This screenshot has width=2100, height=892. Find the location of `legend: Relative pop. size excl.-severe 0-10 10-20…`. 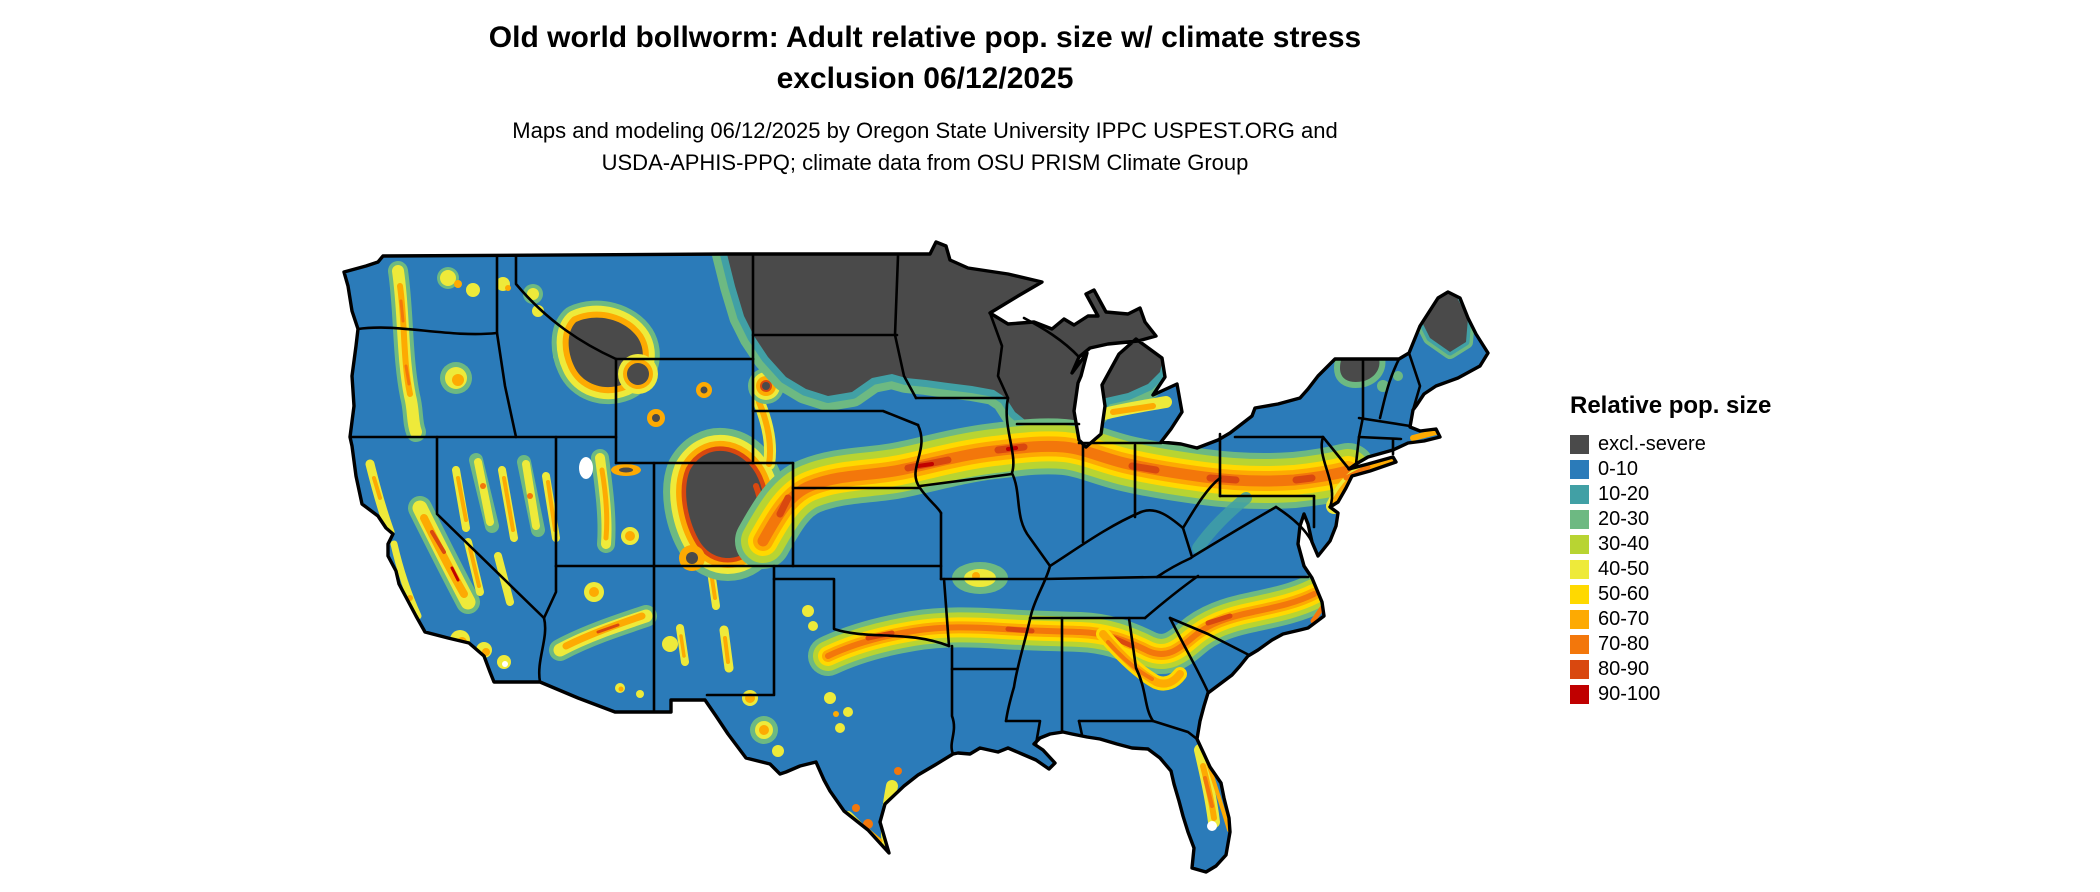

legend: Relative pop. size excl.-severe 0-10 10-20… is located at coordinates (1670, 549).